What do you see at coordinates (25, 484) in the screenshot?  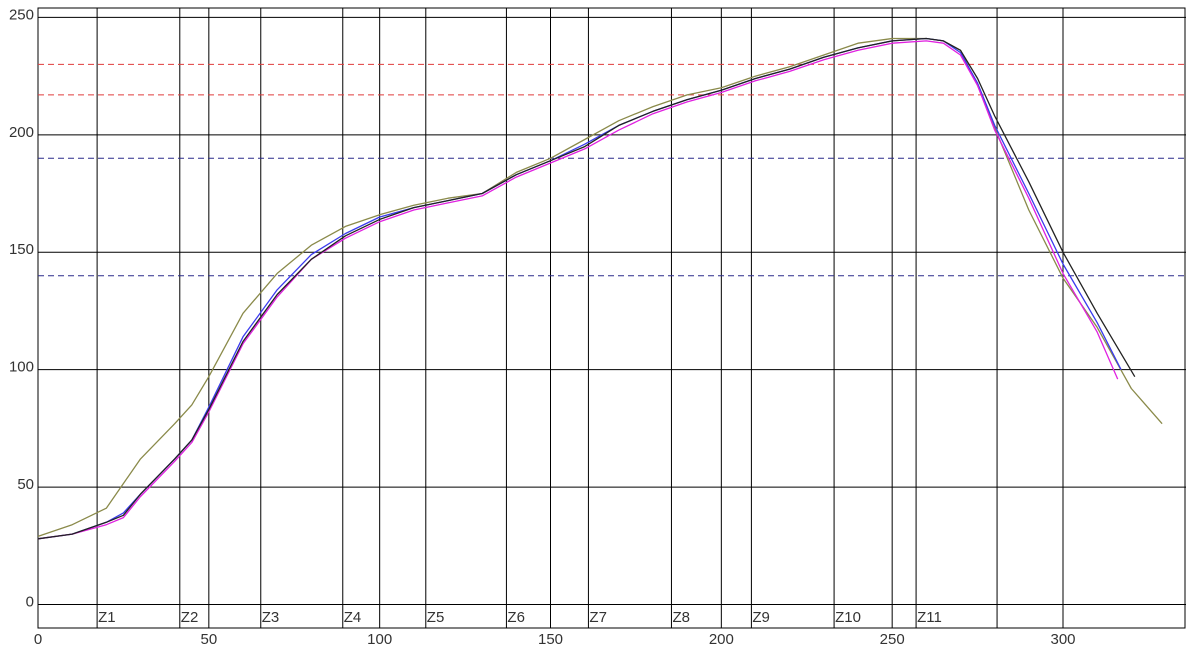 I see `y-tick-label: 50` at bounding box center [25, 484].